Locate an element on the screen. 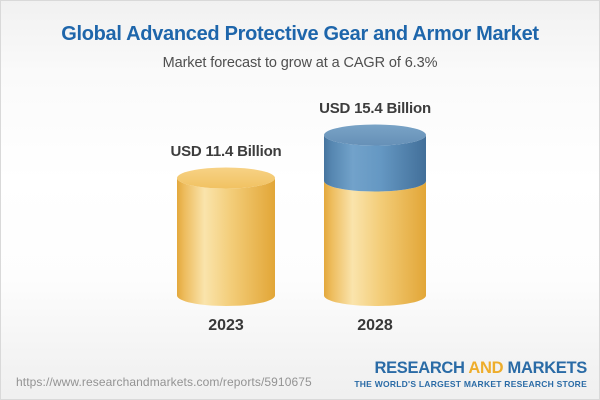 This screenshot has width=600, height=400. bar-value-label-2028: USD 15.4 Billion is located at coordinates (375, 108).